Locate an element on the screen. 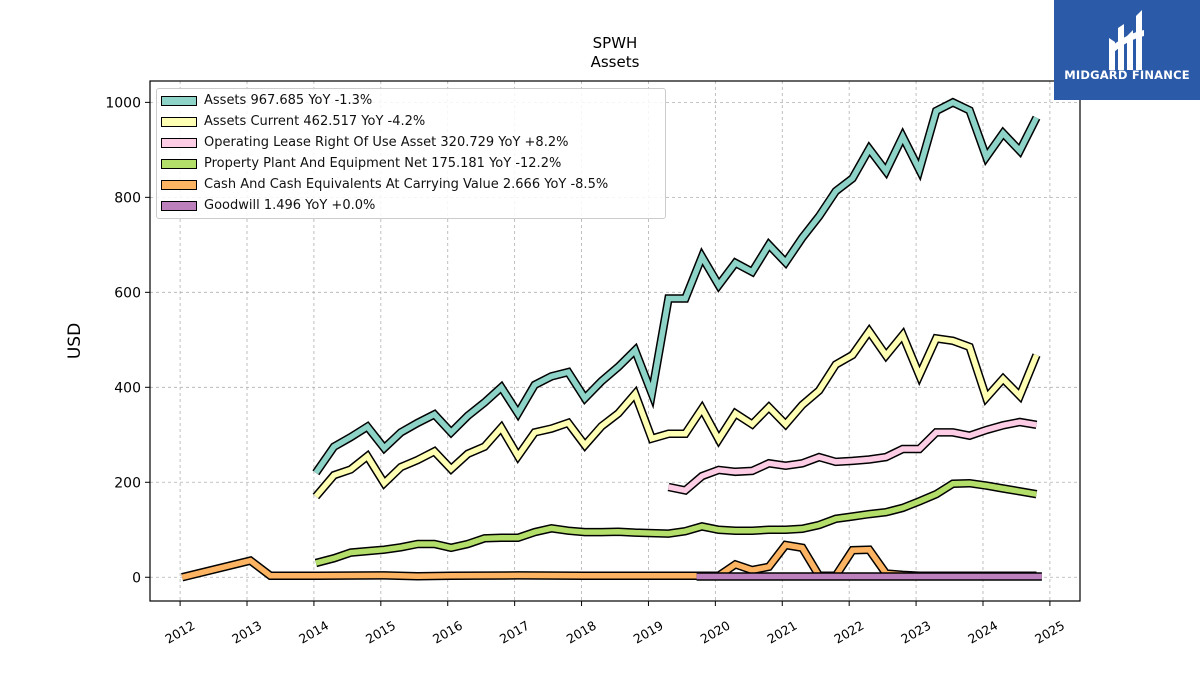 Image resolution: width=1200 pixels, height=675 pixels. x-tick-label: 2014 is located at coordinates (313, 632).